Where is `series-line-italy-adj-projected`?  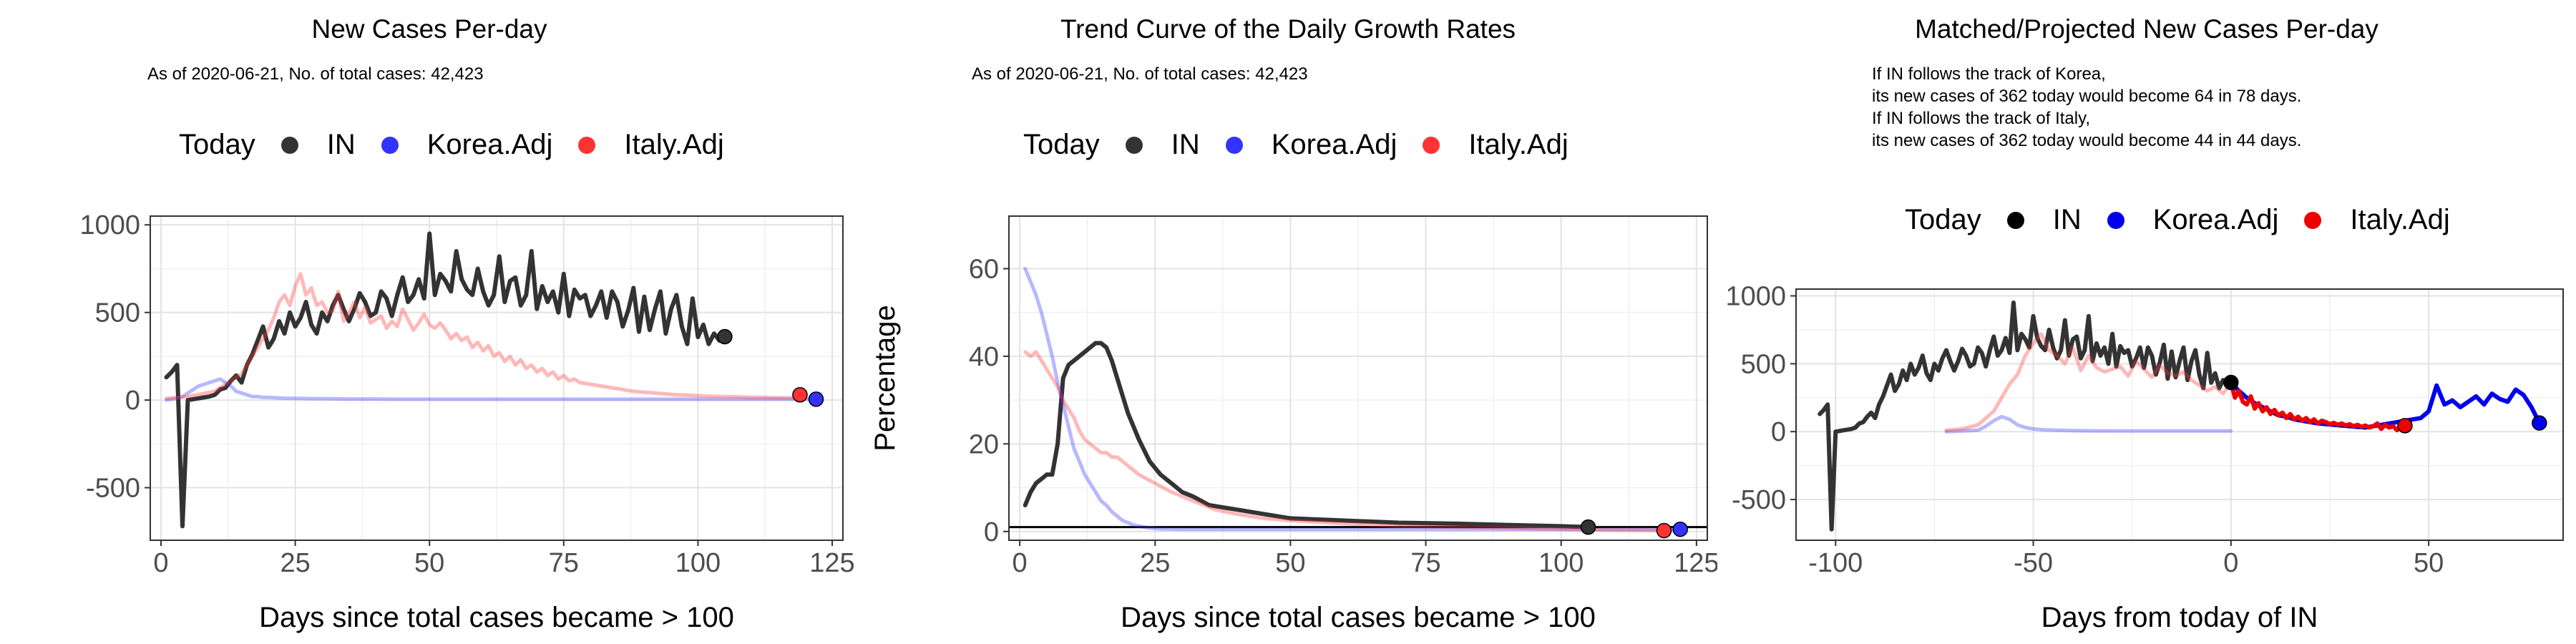 series-line-italy-adj-projected is located at coordinates (2317, 407).